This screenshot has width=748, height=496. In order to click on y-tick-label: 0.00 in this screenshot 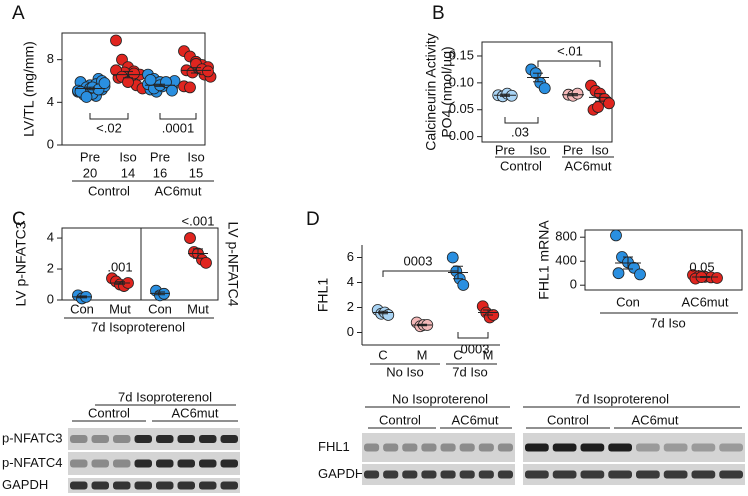, I will do `click(461, 135)`.